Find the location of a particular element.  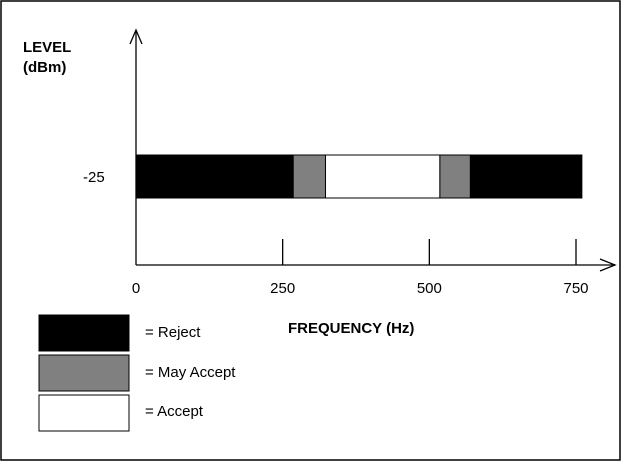

legend-label-accept: = Accept is located at coordinates (174, 411).